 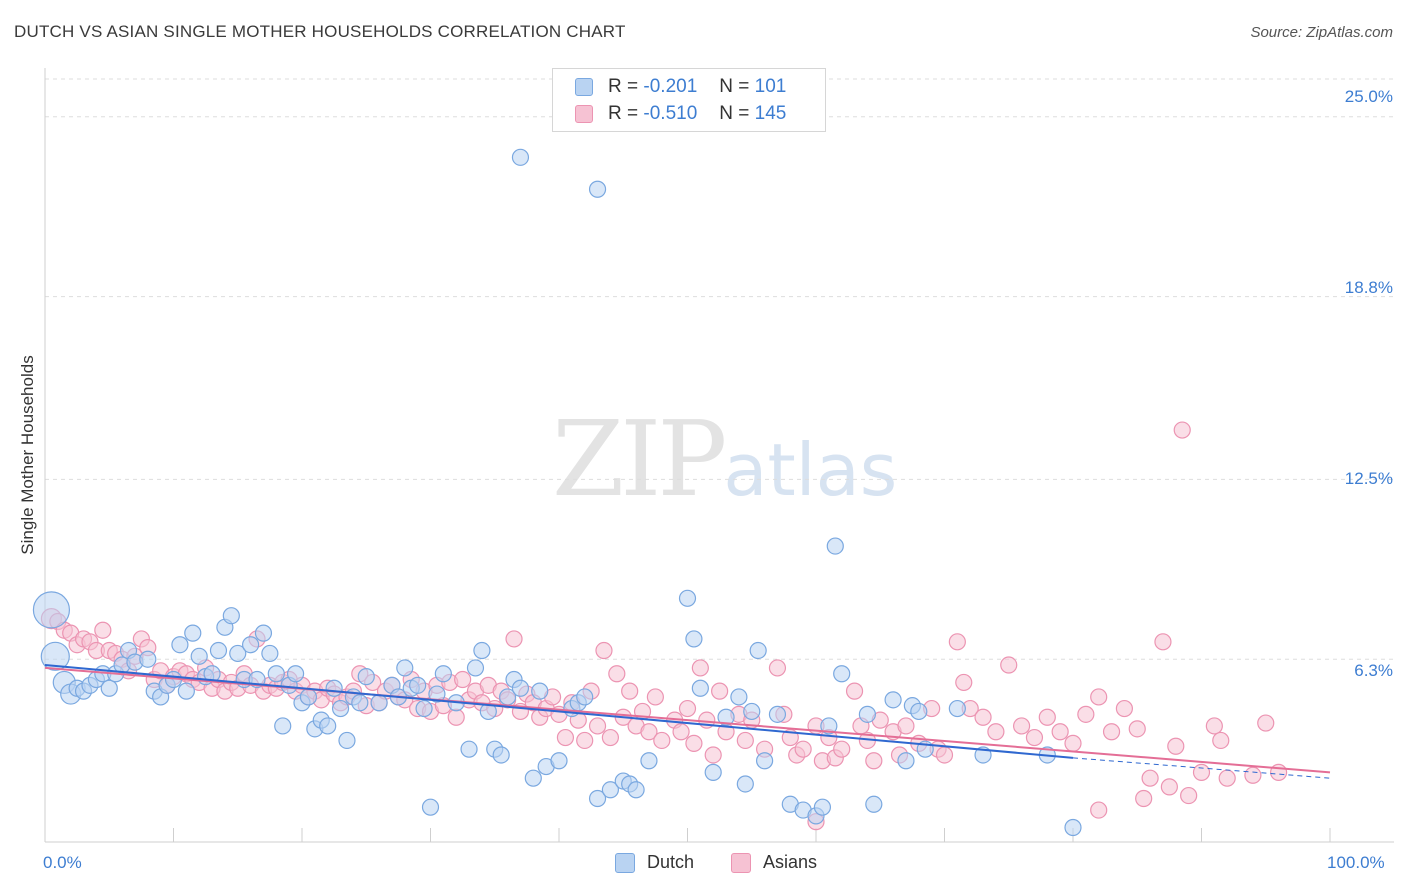 What do you see at coordinates (774, 862) in the screenshot?
I see `legend-item-asians: Asians` at bounding box center [774, 862].